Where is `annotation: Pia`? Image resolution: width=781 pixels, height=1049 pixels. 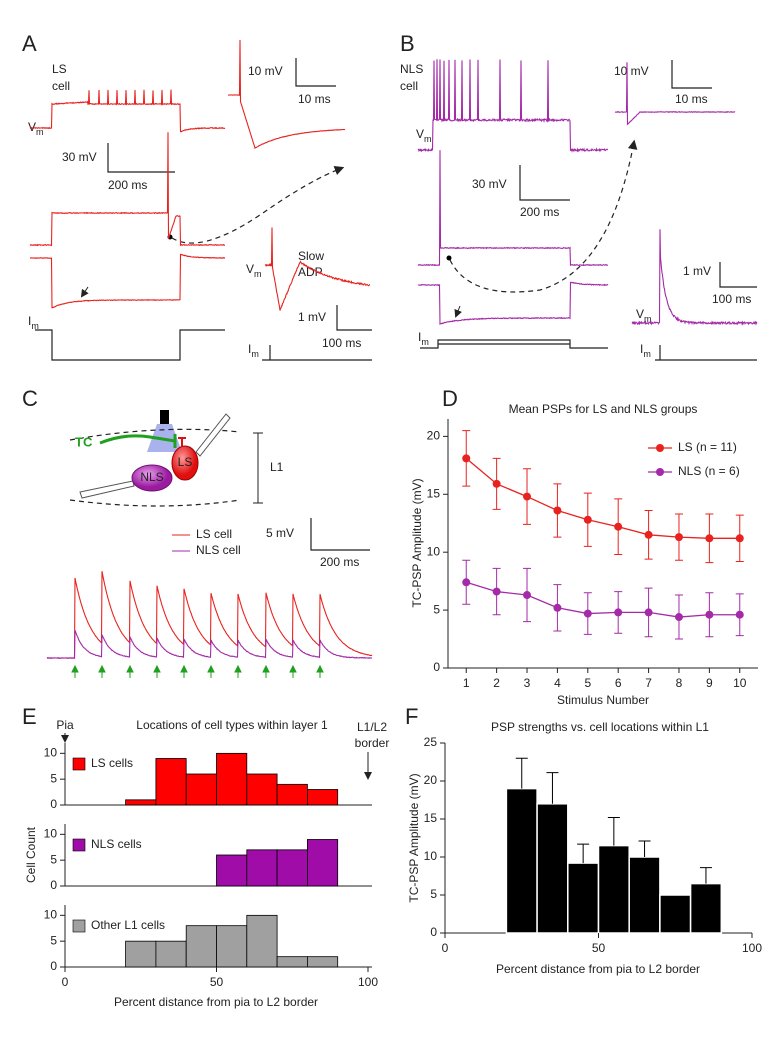 annotation: Pia is located at coordinates (65, 725).